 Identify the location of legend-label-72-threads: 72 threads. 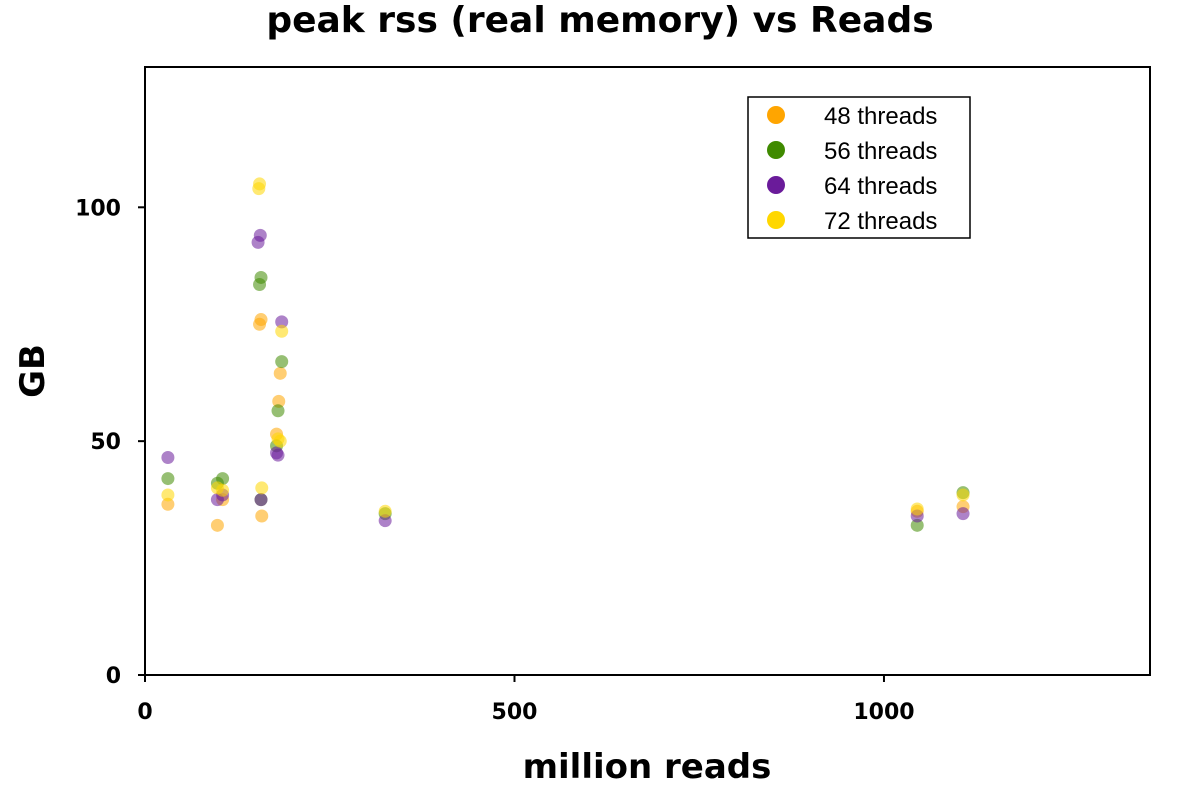
(880, 221).